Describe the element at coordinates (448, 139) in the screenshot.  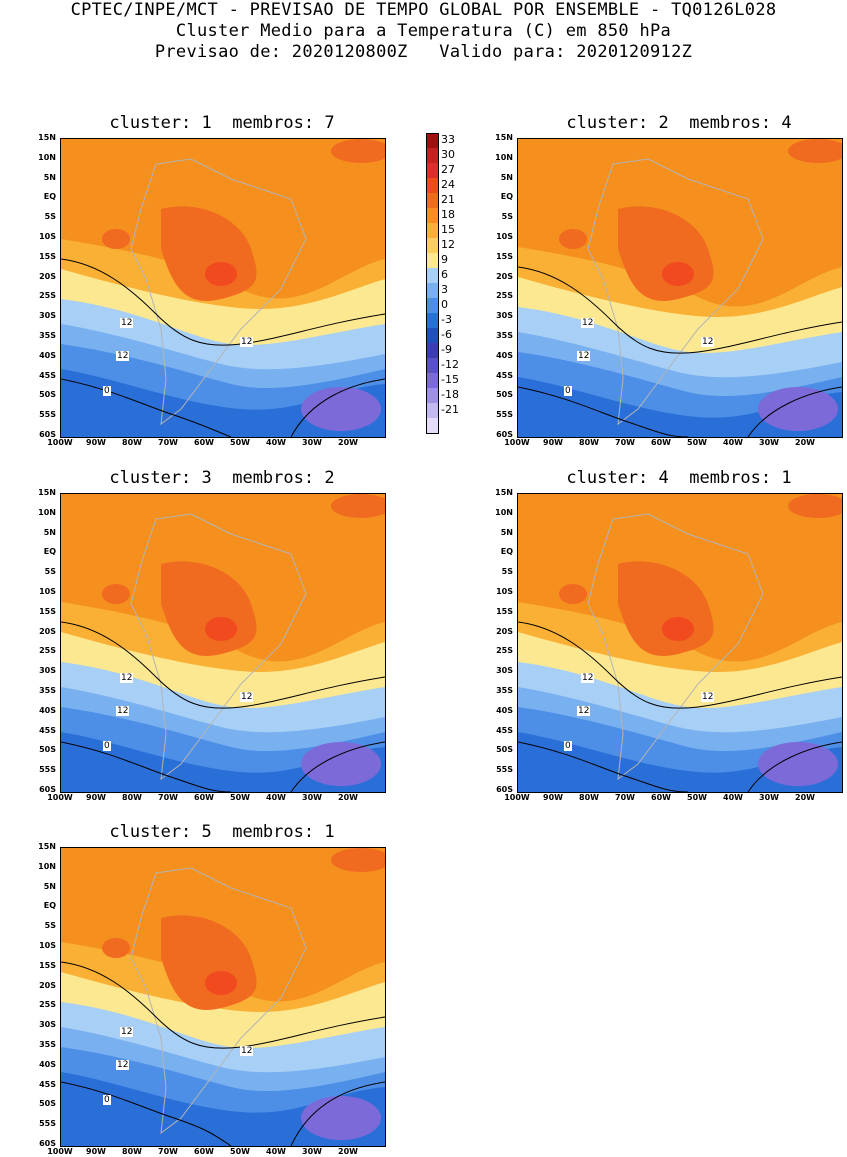
I see `colorbar-label: 33` at that location.